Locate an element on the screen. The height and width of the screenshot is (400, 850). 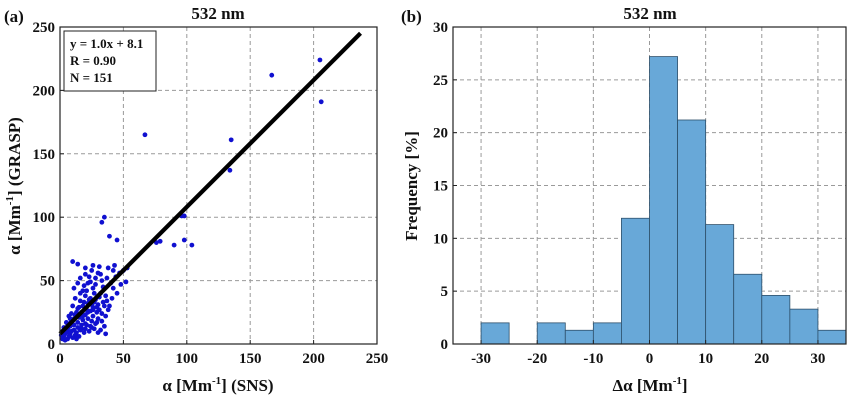
scatter-x-tick-label: 150 is located at coordinates (250, 359).